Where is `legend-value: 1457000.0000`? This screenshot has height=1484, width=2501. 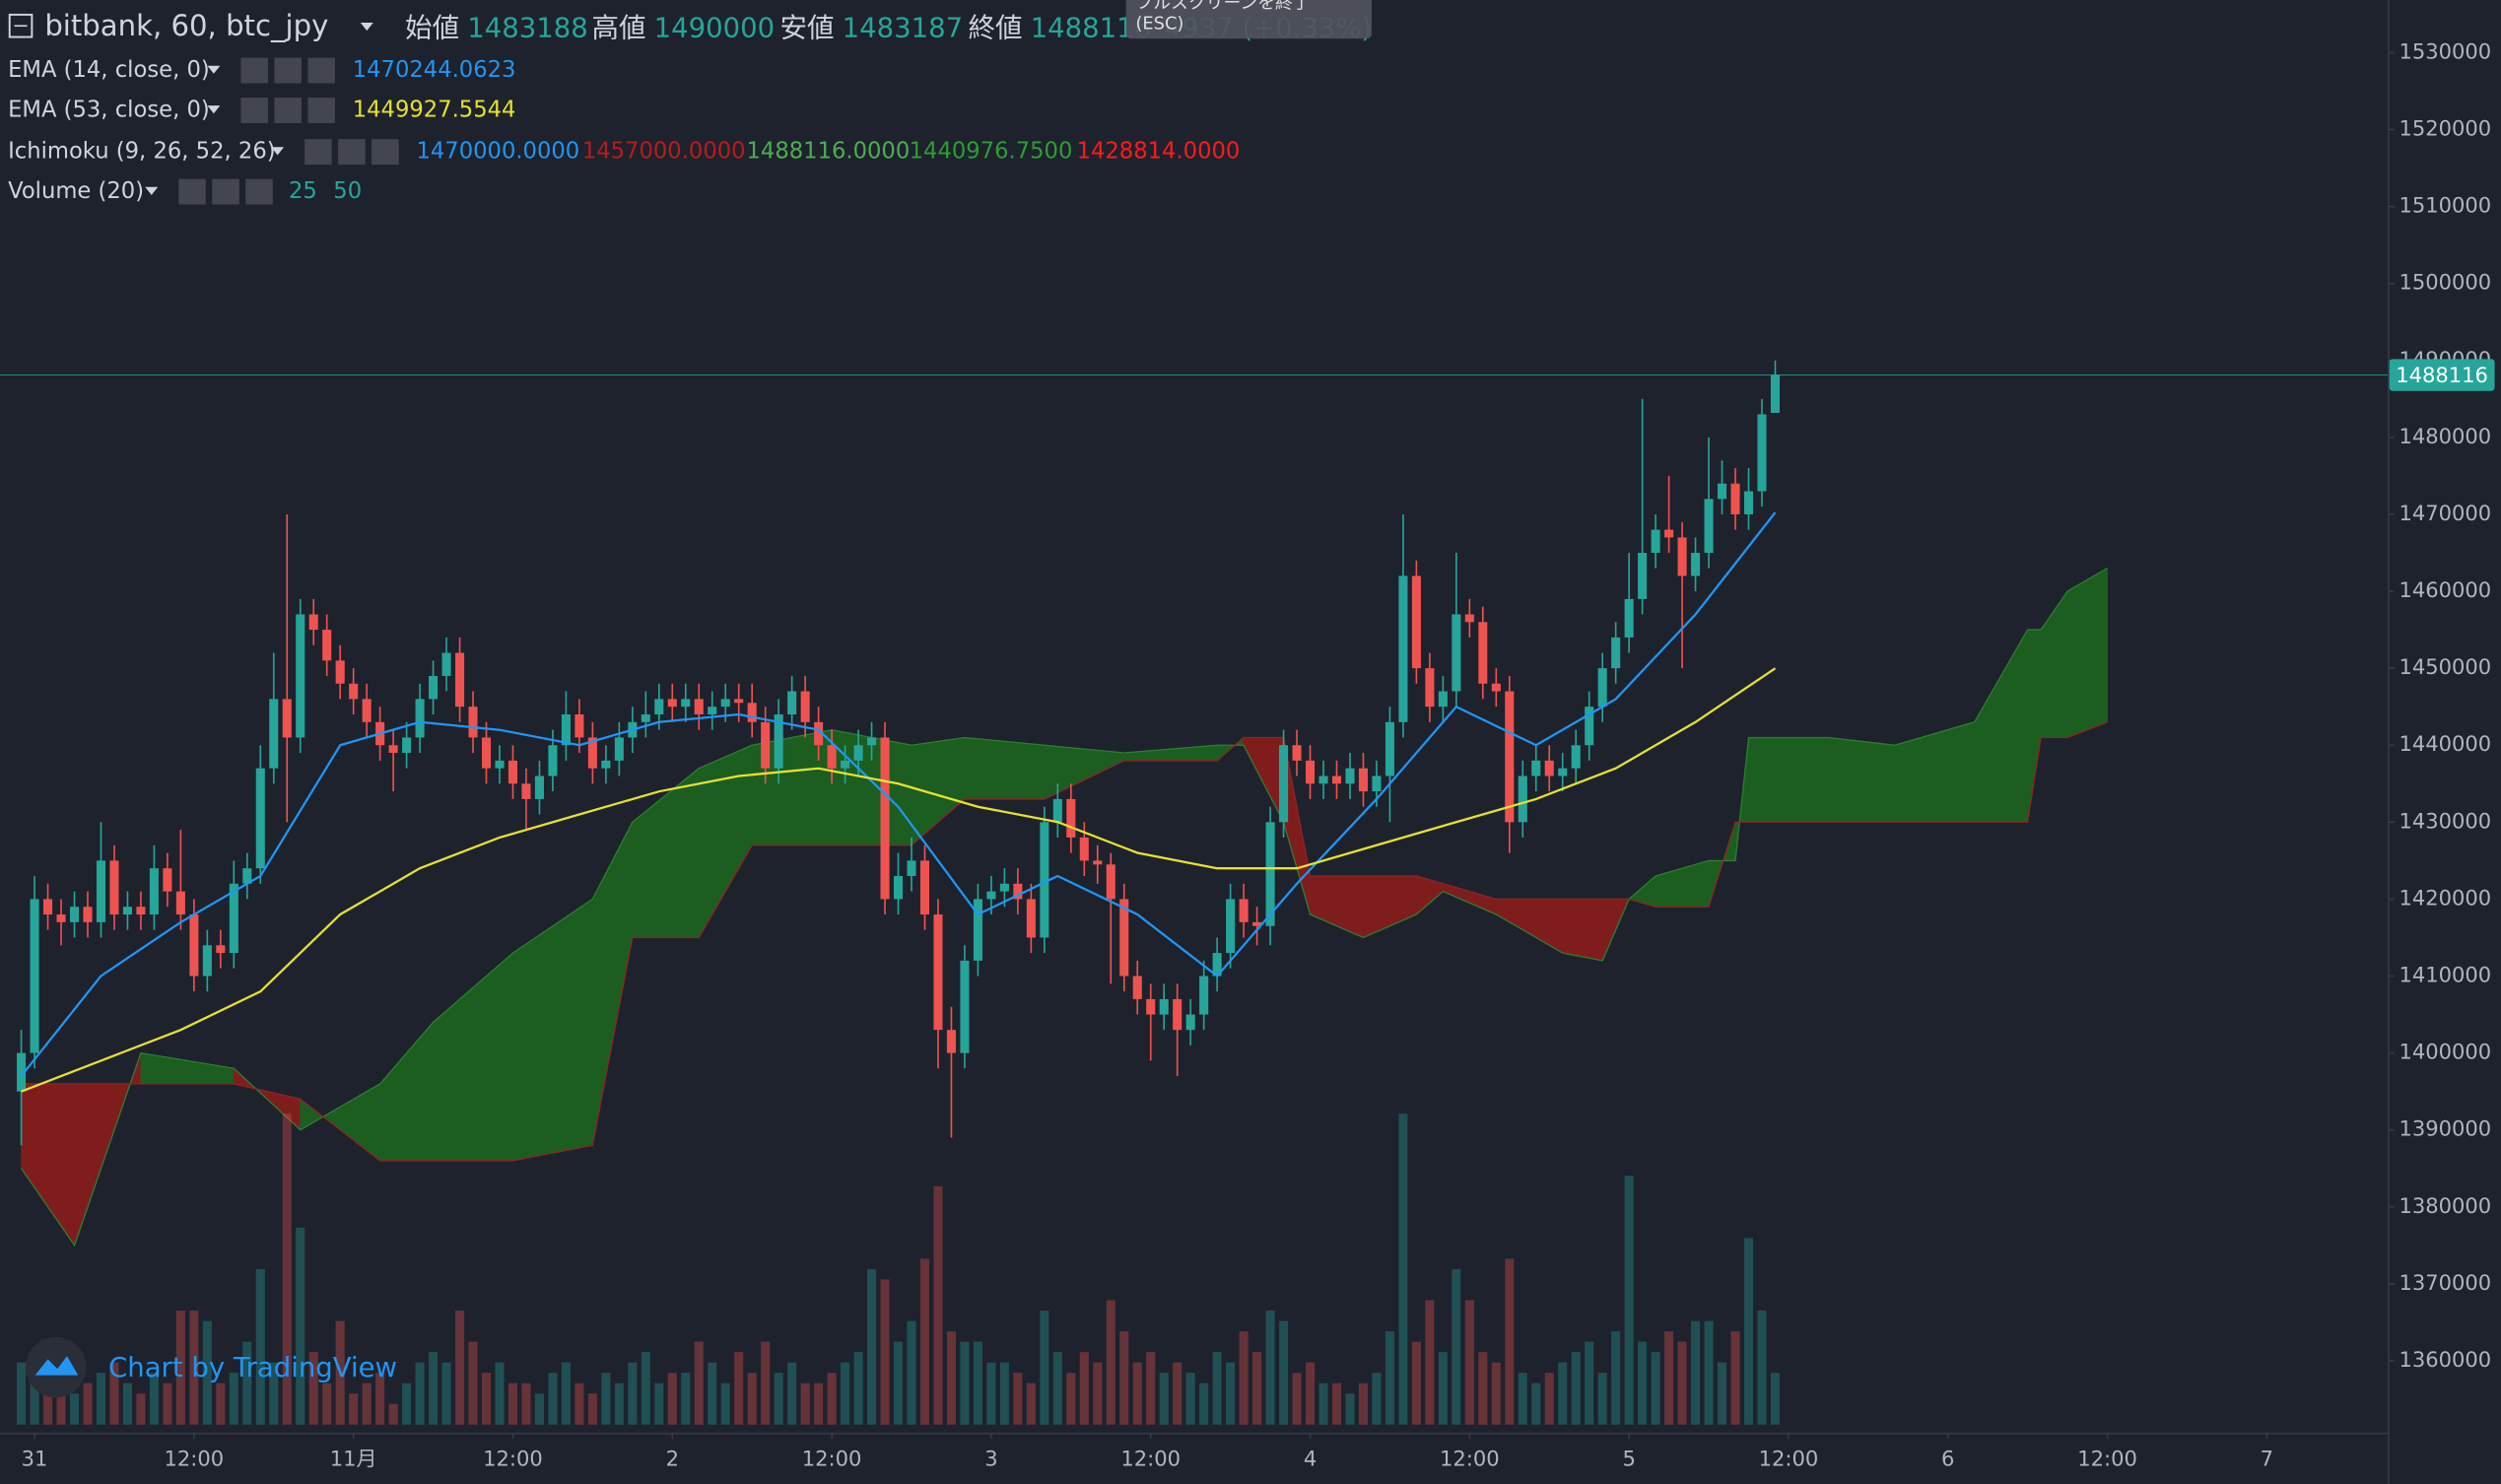 legend-value: 1457000.0000 is located at coordinates (664, 152).